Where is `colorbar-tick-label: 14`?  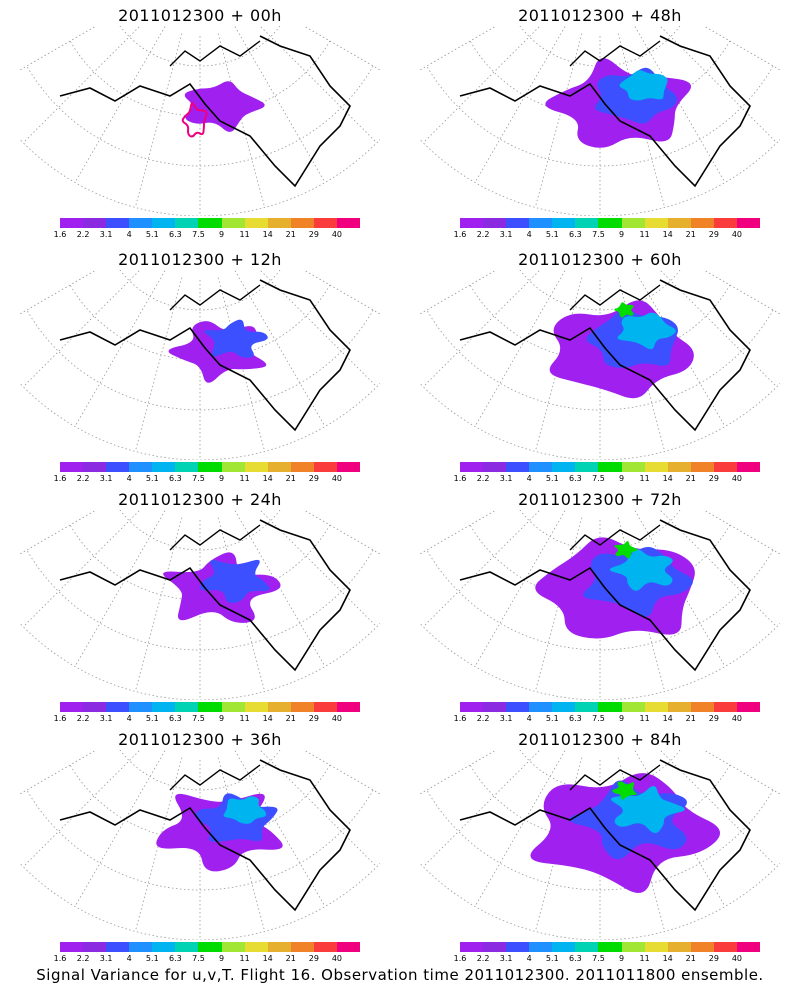 colorbar-tick-label: 14 is located at coordinates (267, 234).